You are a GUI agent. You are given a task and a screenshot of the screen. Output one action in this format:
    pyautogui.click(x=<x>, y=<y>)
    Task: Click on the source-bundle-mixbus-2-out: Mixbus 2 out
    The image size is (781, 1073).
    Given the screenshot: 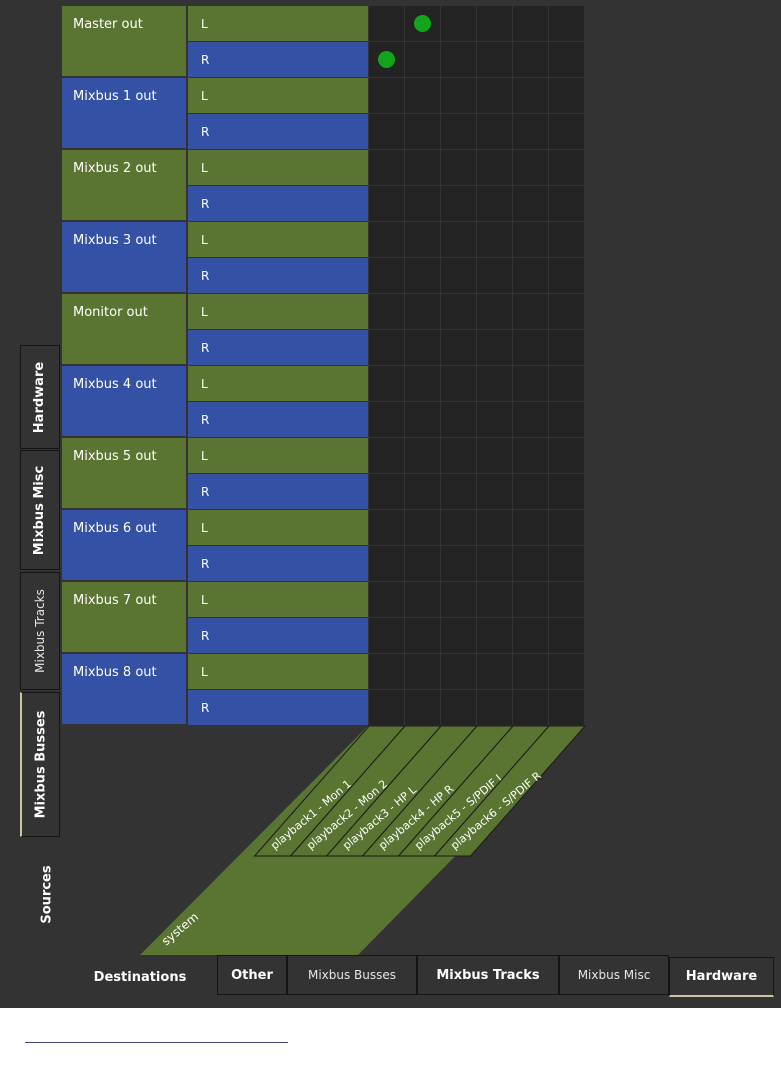 What is the action you would take?
    pyautogui.click(x=124, y=185)
    